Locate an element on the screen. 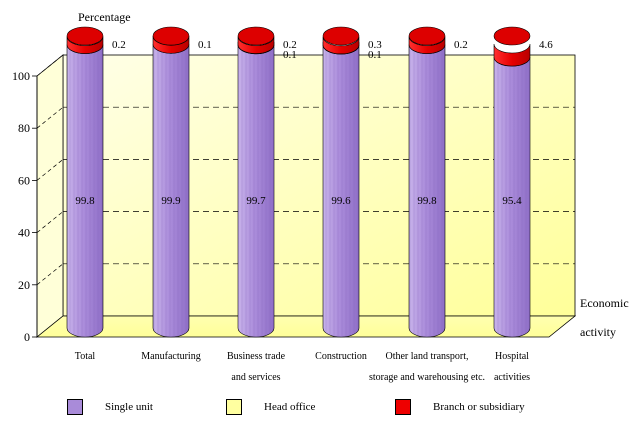  category-label: Hospital is located at coordinates (512, 356).